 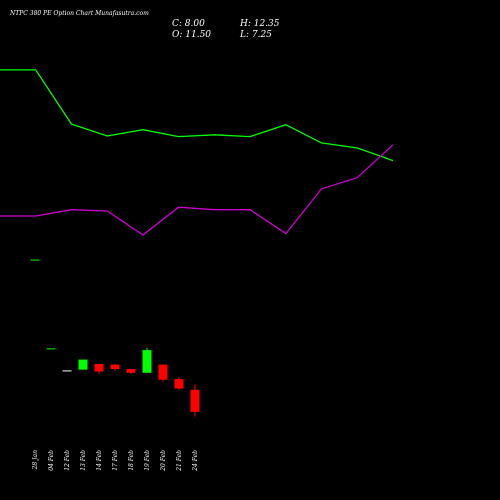 I want to click on ohlc-open: O: 11.50, so click(x=191, y=35).